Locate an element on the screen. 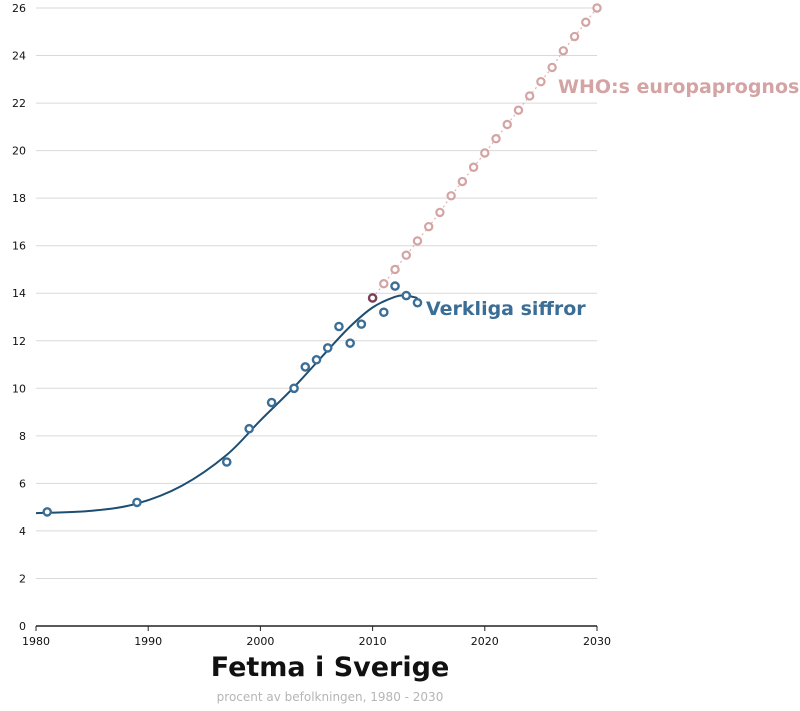  x-tick-label: 2010 is located at coordinates (373, 641).